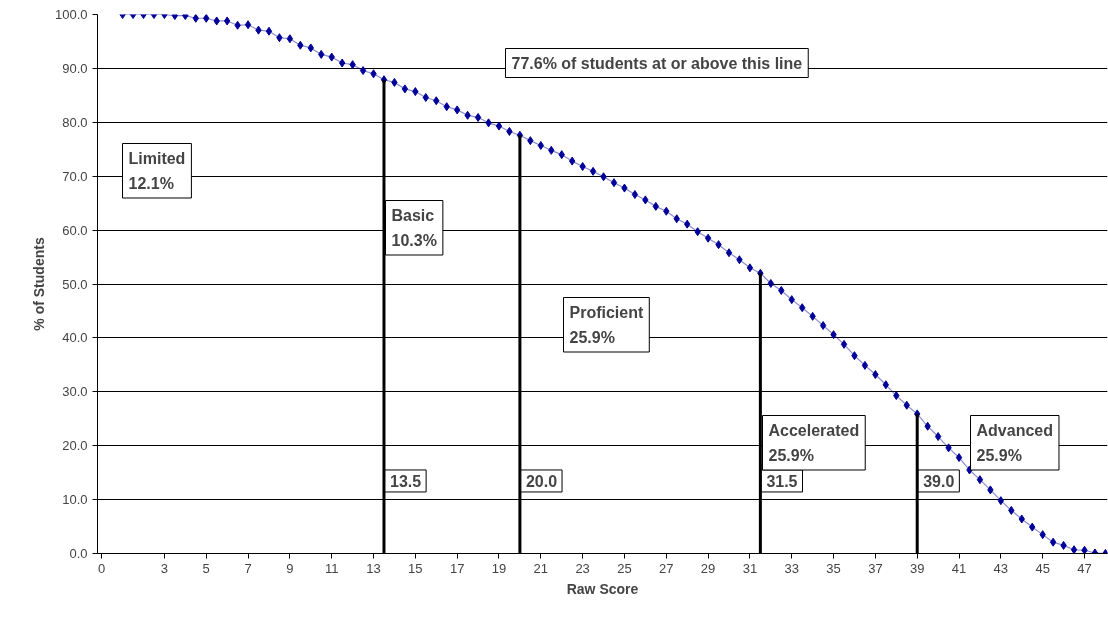 This screenshot has height=624, width=1108. What do you see at coordinates (666, 568) in the screenshot?
I see `x-tick-label: 27` at bounding box center [666, 568].